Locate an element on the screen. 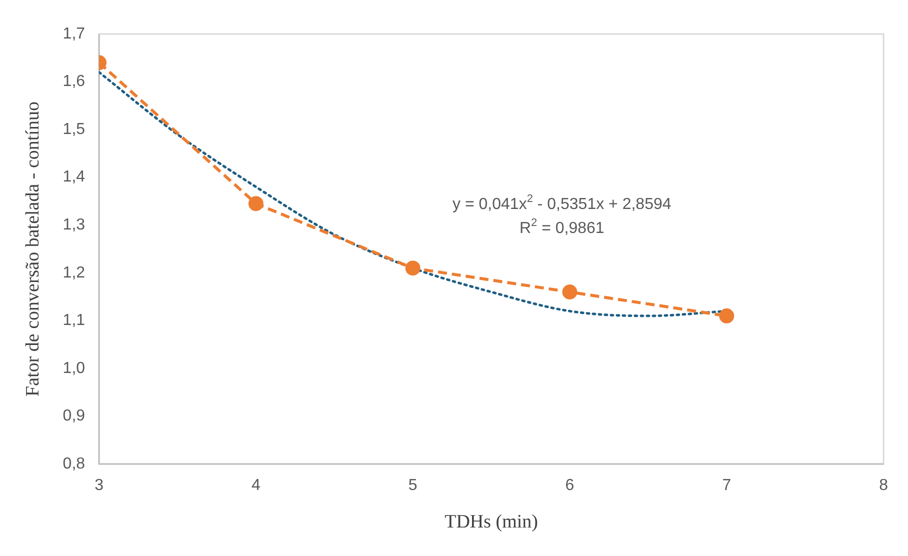 Image resolution: width=908 pixels, height=556 pixels. y-tick-label: 1,6 is located at coordinates (74, 81).